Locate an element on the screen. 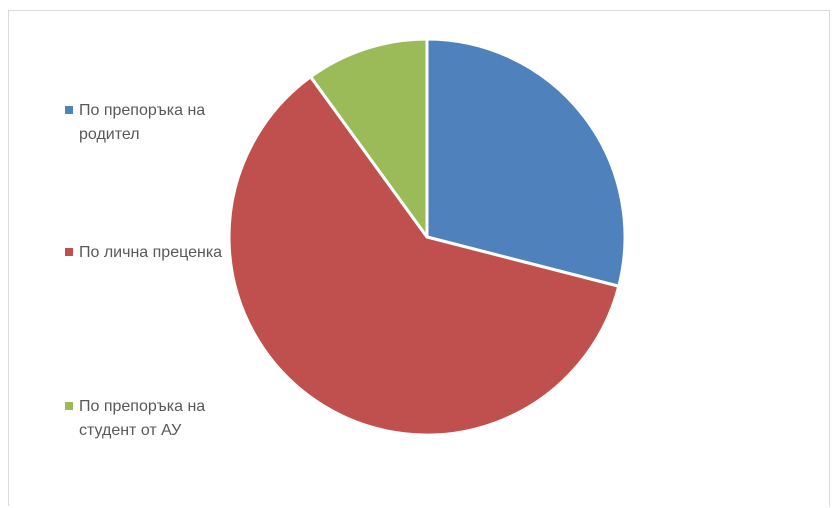  legend-item-student: По препоръка на студент от АУ is located at coordinates (147, 419).